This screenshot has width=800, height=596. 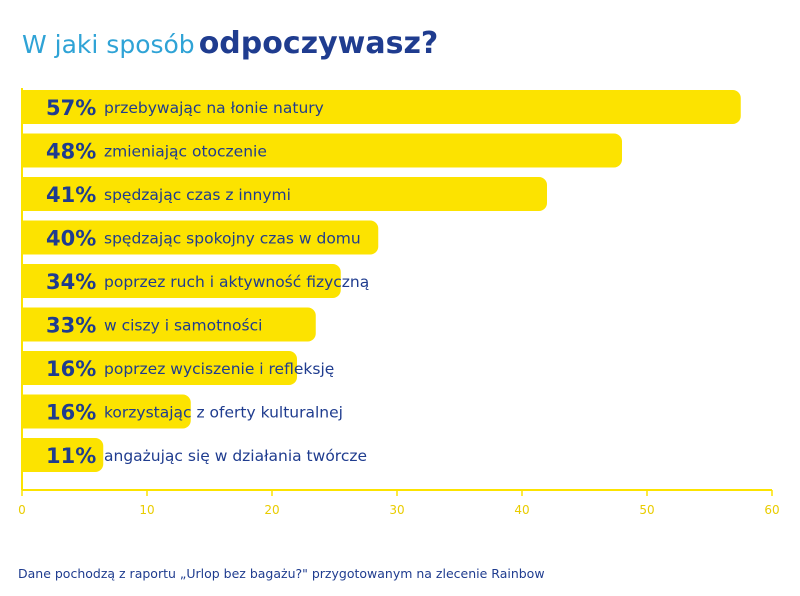 What do you see at coordinates (71, 282) in the screenshot?
I see `bar-value-label: 34%` at bounding box center [71, 282].